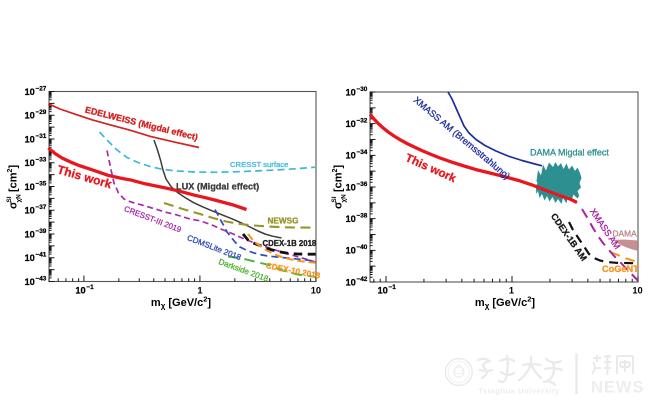 The image size is (650, 400). Describe the element at coordinates (569, 236) in the screenshot. I see `svg-text: CDEX-1B AM` at that location.